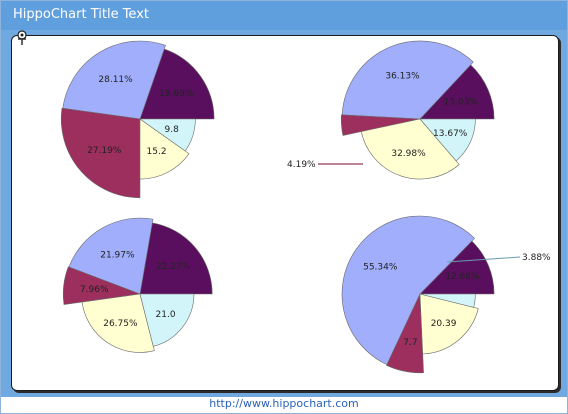 This screenshot has width=568, height=414. What do you see at coordinates (483, 259) in the screenshot?
I see `label-leader-line` at bounding box center [483, 259].